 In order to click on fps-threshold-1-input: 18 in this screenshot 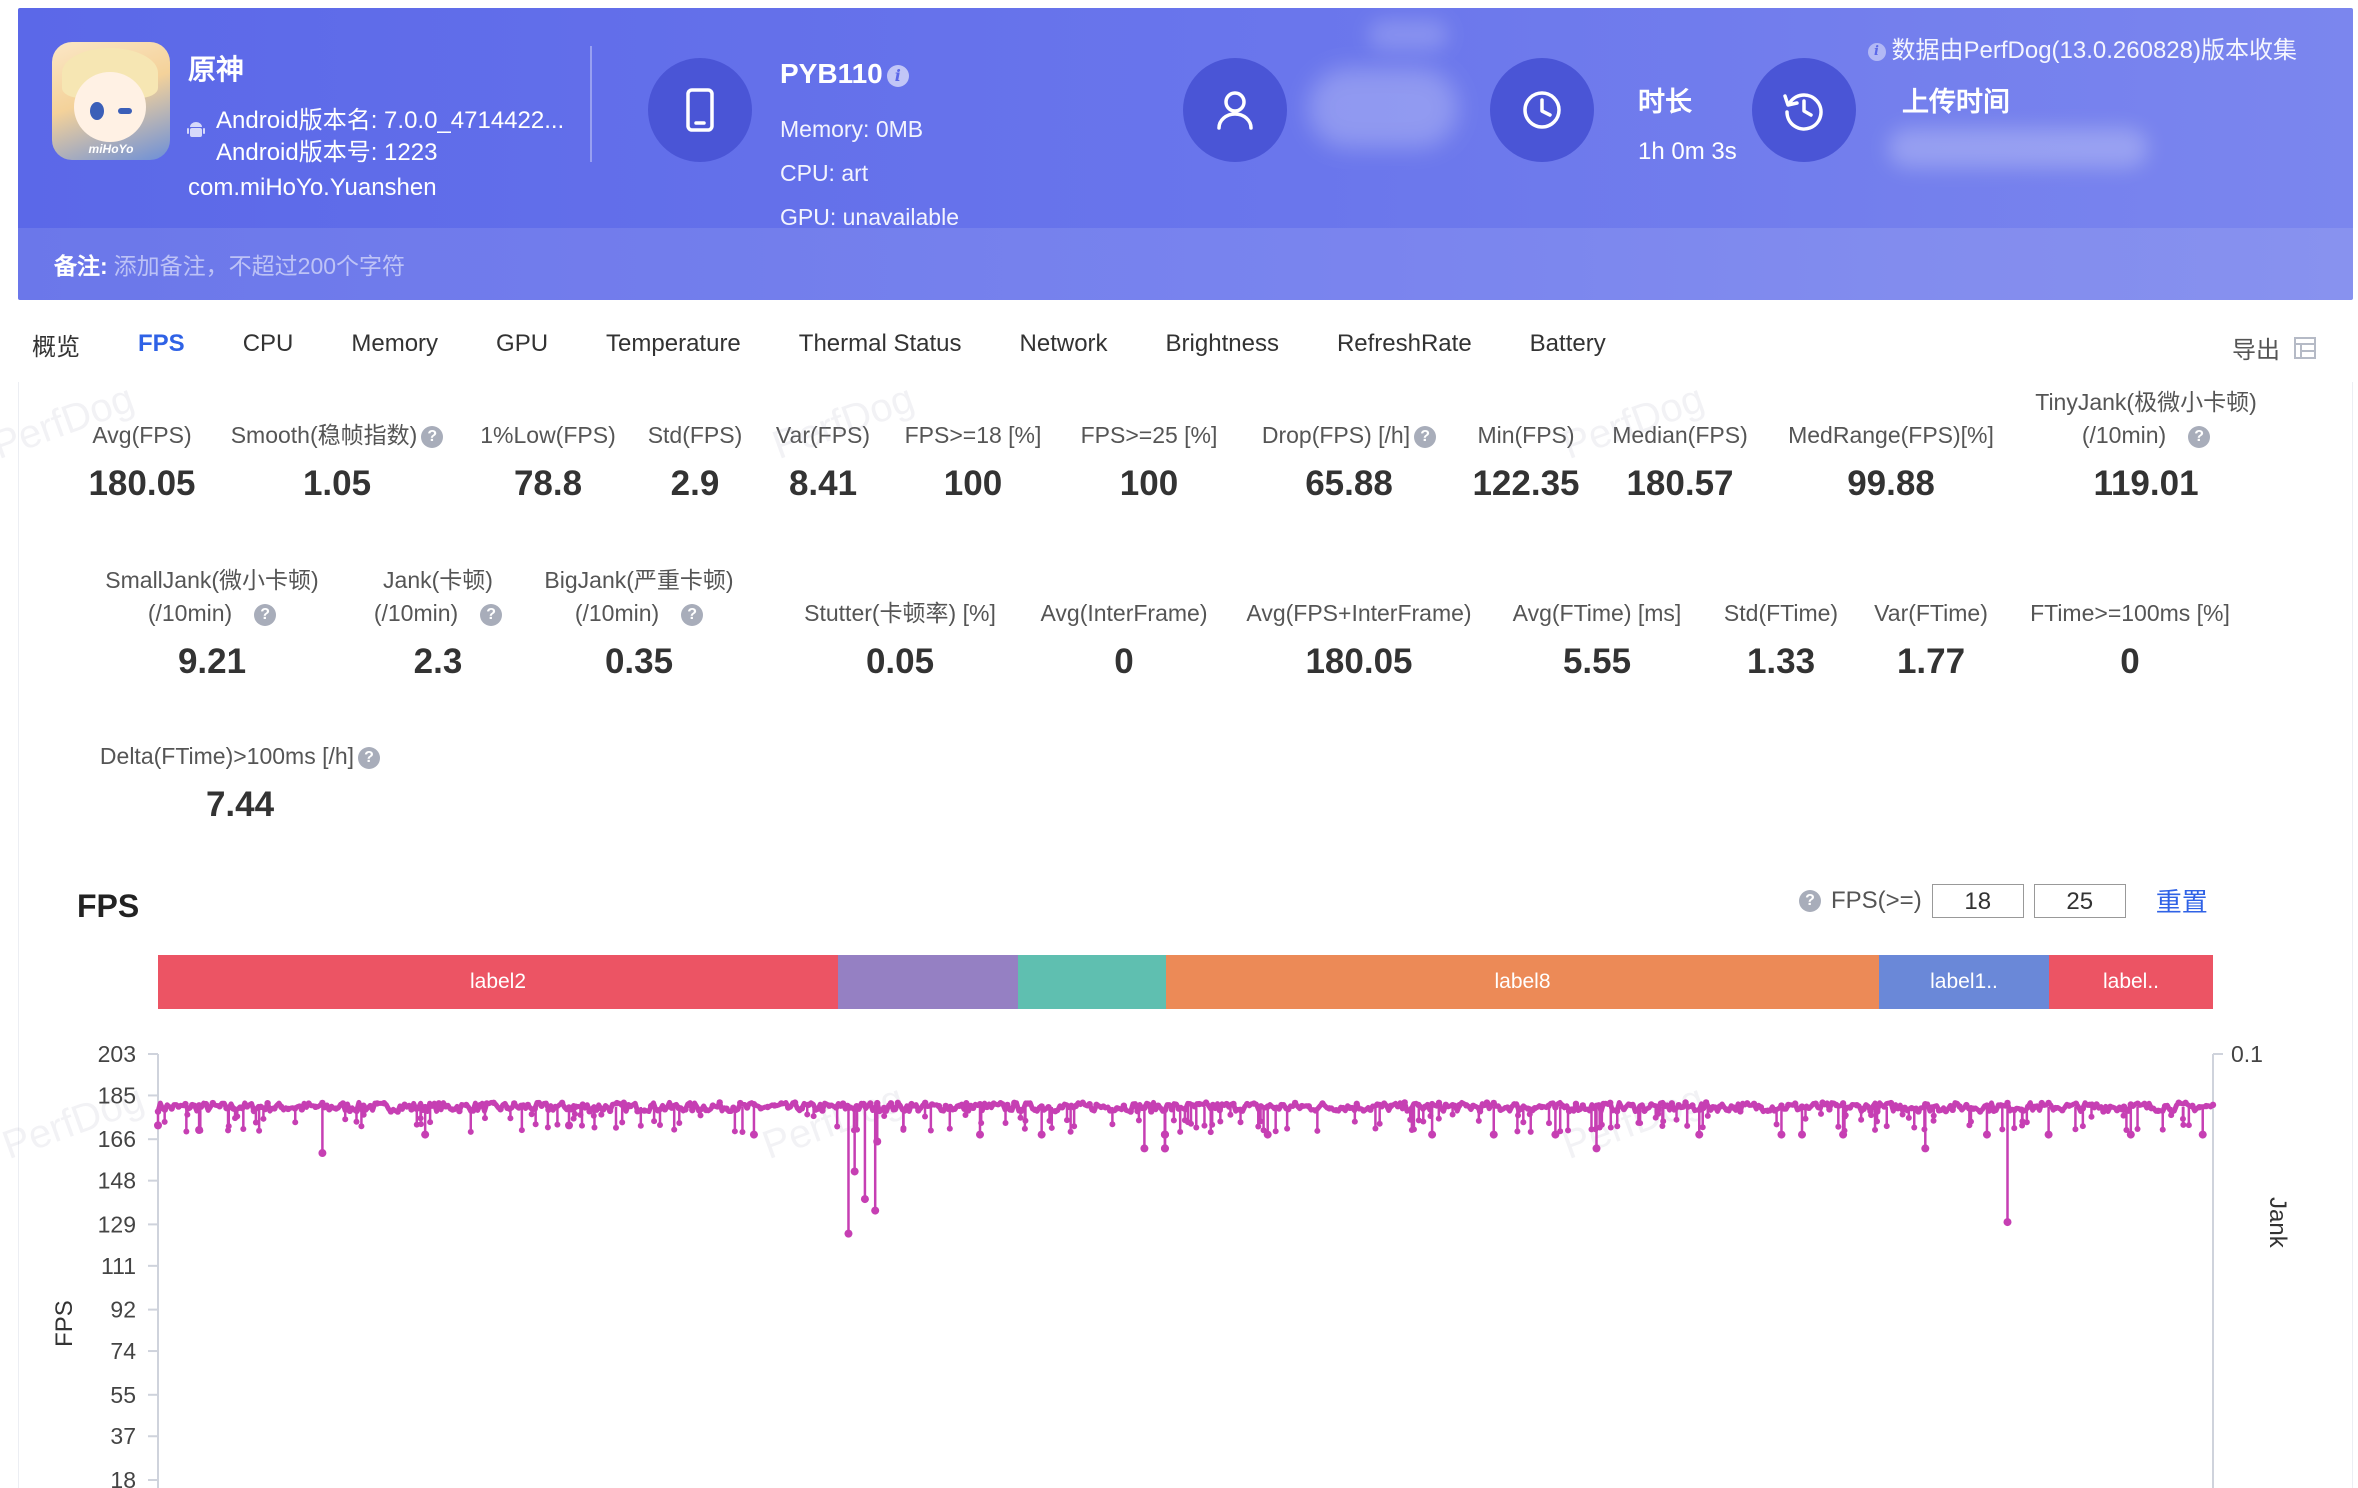, I will do `click(1977, 900)`.